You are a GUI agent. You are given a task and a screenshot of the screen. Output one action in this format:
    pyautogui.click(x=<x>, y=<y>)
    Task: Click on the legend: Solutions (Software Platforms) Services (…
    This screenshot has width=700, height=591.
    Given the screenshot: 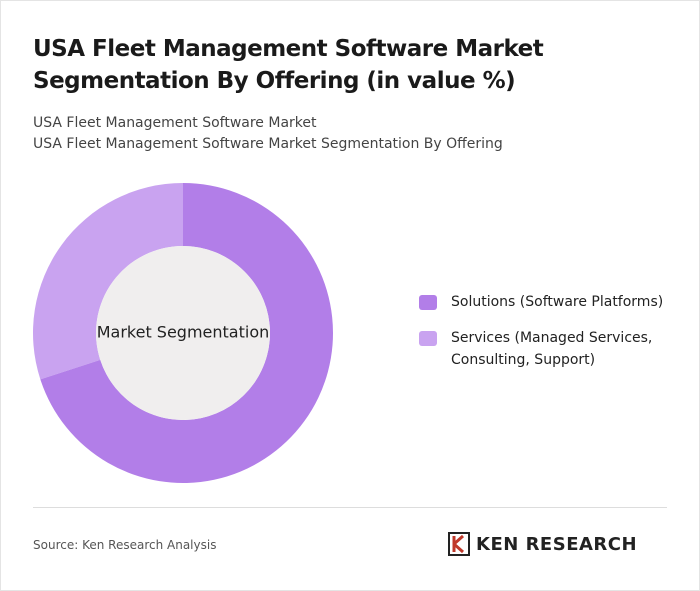 What is the action you would take?
    pyautogui.click(x=549, y=338)
    